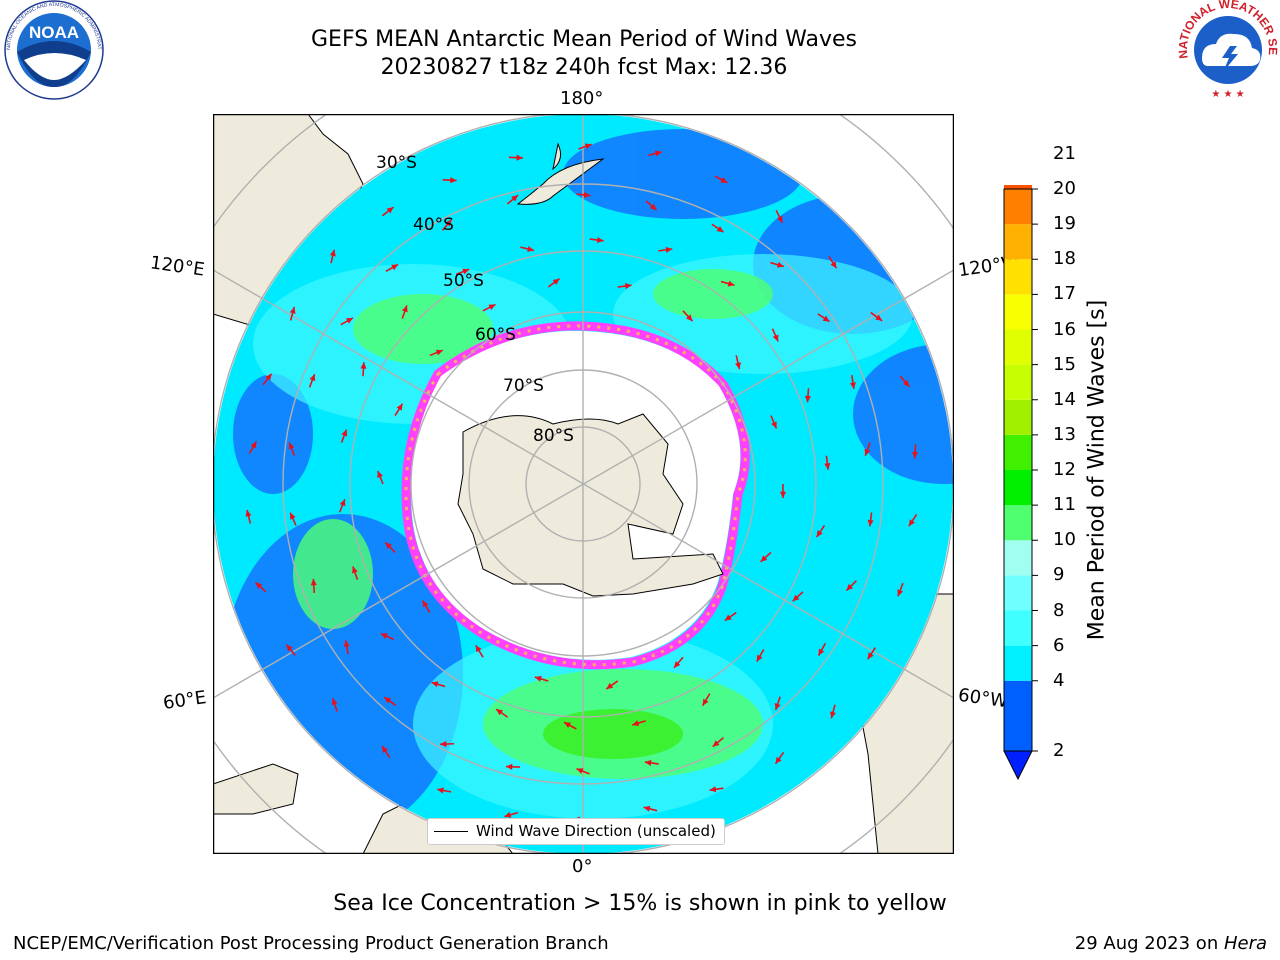 This screenshot has width=1280, height=960. What do you see at coordinates (495, 335) in the screenshot?
I see `lat-label-60s: 60°S` at bounding box center [495, 335].